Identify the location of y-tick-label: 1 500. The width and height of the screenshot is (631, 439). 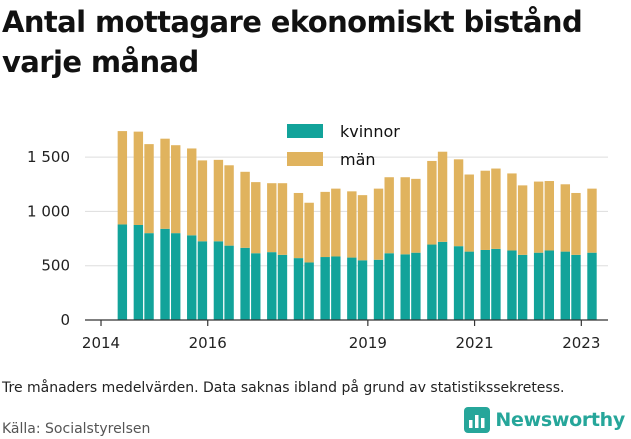
(48, 157).